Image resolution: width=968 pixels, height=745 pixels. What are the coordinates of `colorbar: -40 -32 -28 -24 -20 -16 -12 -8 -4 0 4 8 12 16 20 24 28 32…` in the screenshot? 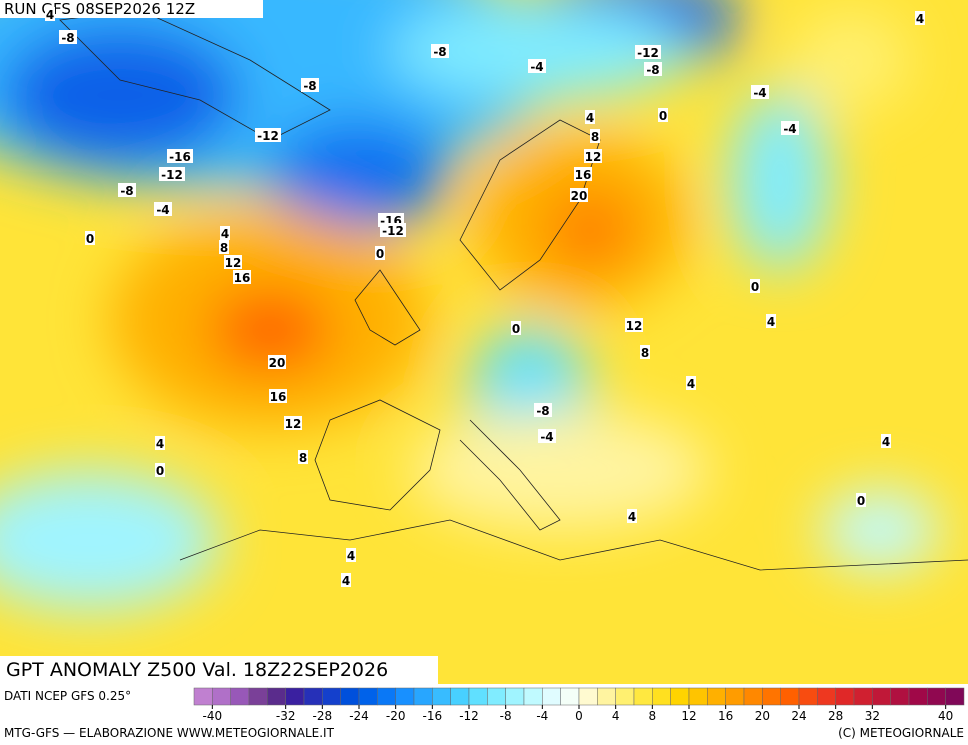 It's located at (579, 705).